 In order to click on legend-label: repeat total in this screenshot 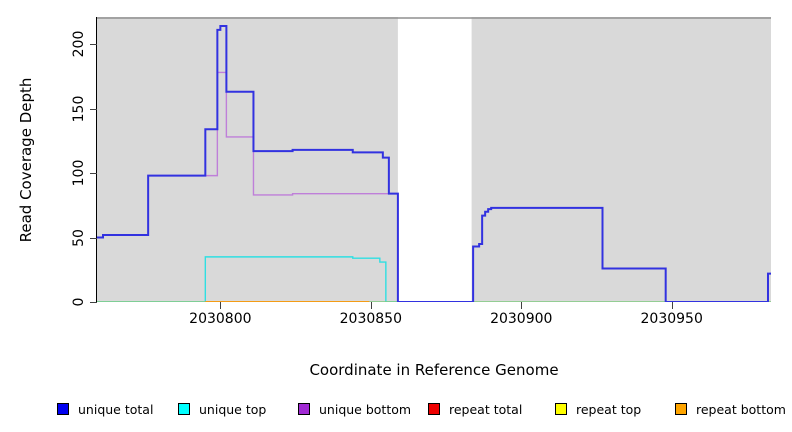, I will do `click(486, 409)`.